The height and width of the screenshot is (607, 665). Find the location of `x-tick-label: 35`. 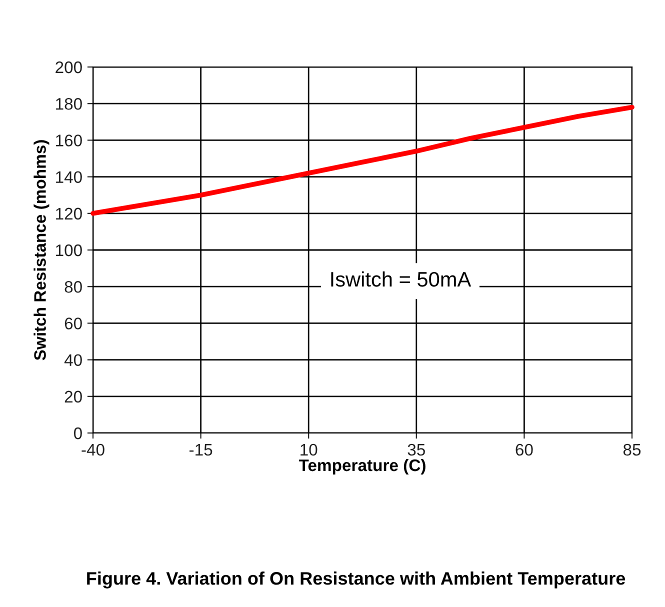

x-tick-label: 35 is located at coordinates (416, 450).